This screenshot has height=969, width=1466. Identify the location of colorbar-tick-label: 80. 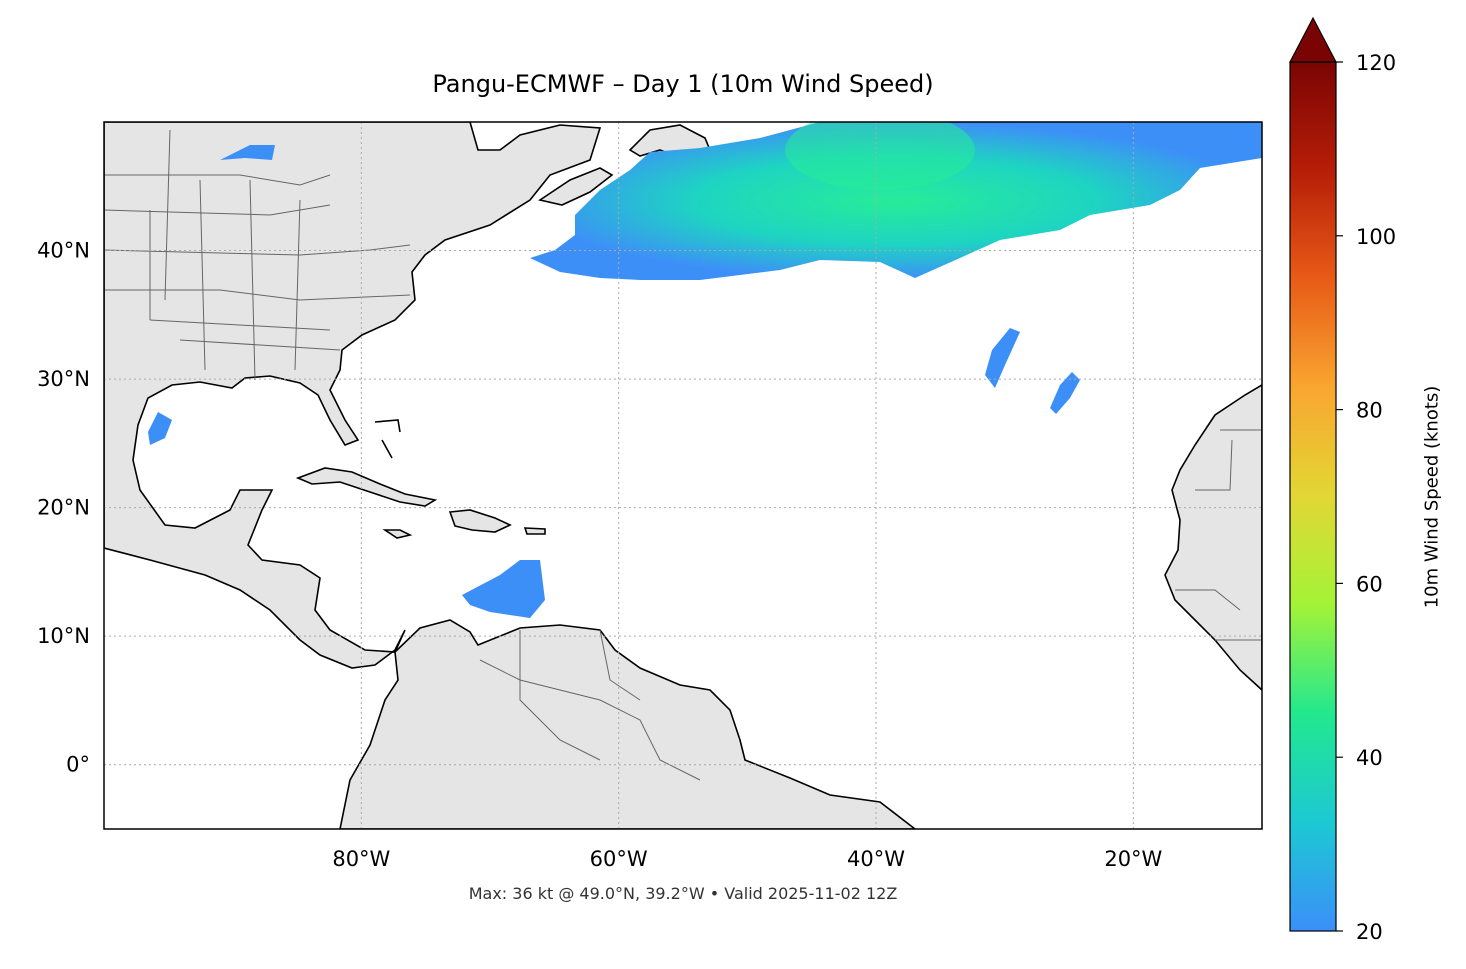
(1369, 411).